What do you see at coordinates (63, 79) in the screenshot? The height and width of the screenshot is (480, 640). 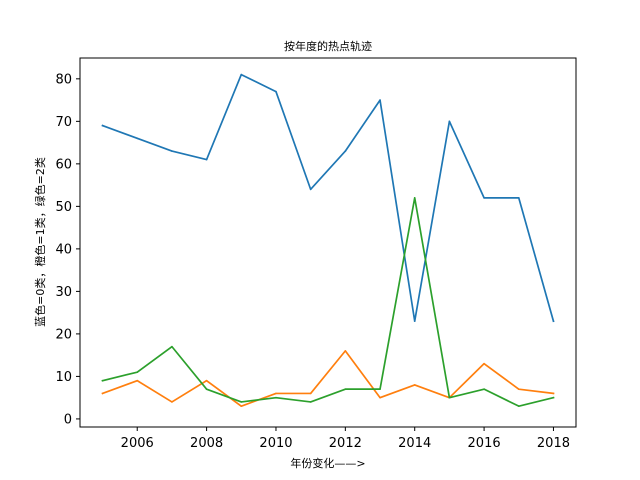 I see `y-tick-label: 80` at bounding box center [63, 79].